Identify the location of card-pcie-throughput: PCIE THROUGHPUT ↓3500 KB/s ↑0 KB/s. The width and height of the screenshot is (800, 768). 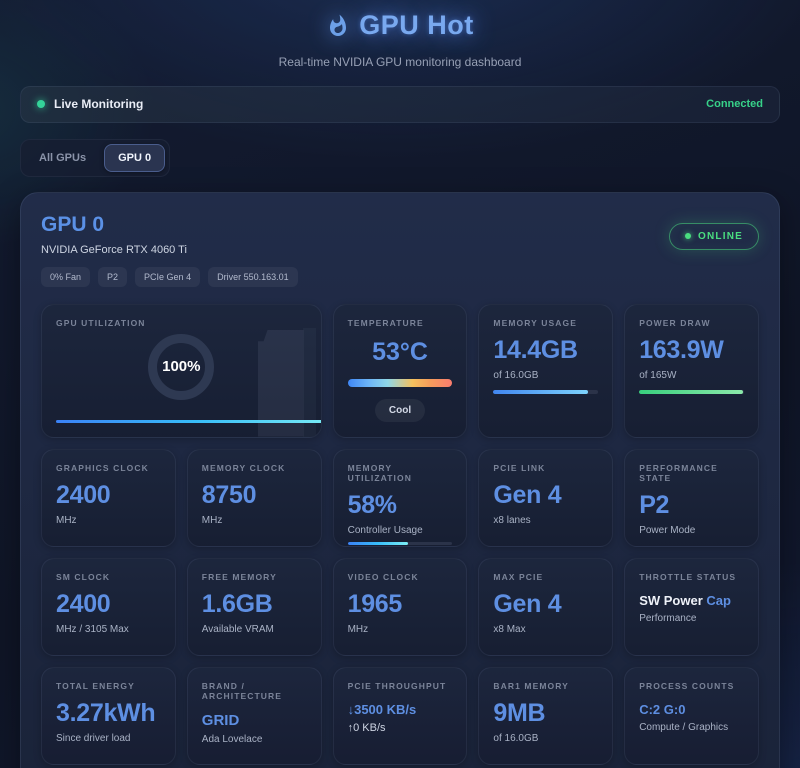
(400, 715).